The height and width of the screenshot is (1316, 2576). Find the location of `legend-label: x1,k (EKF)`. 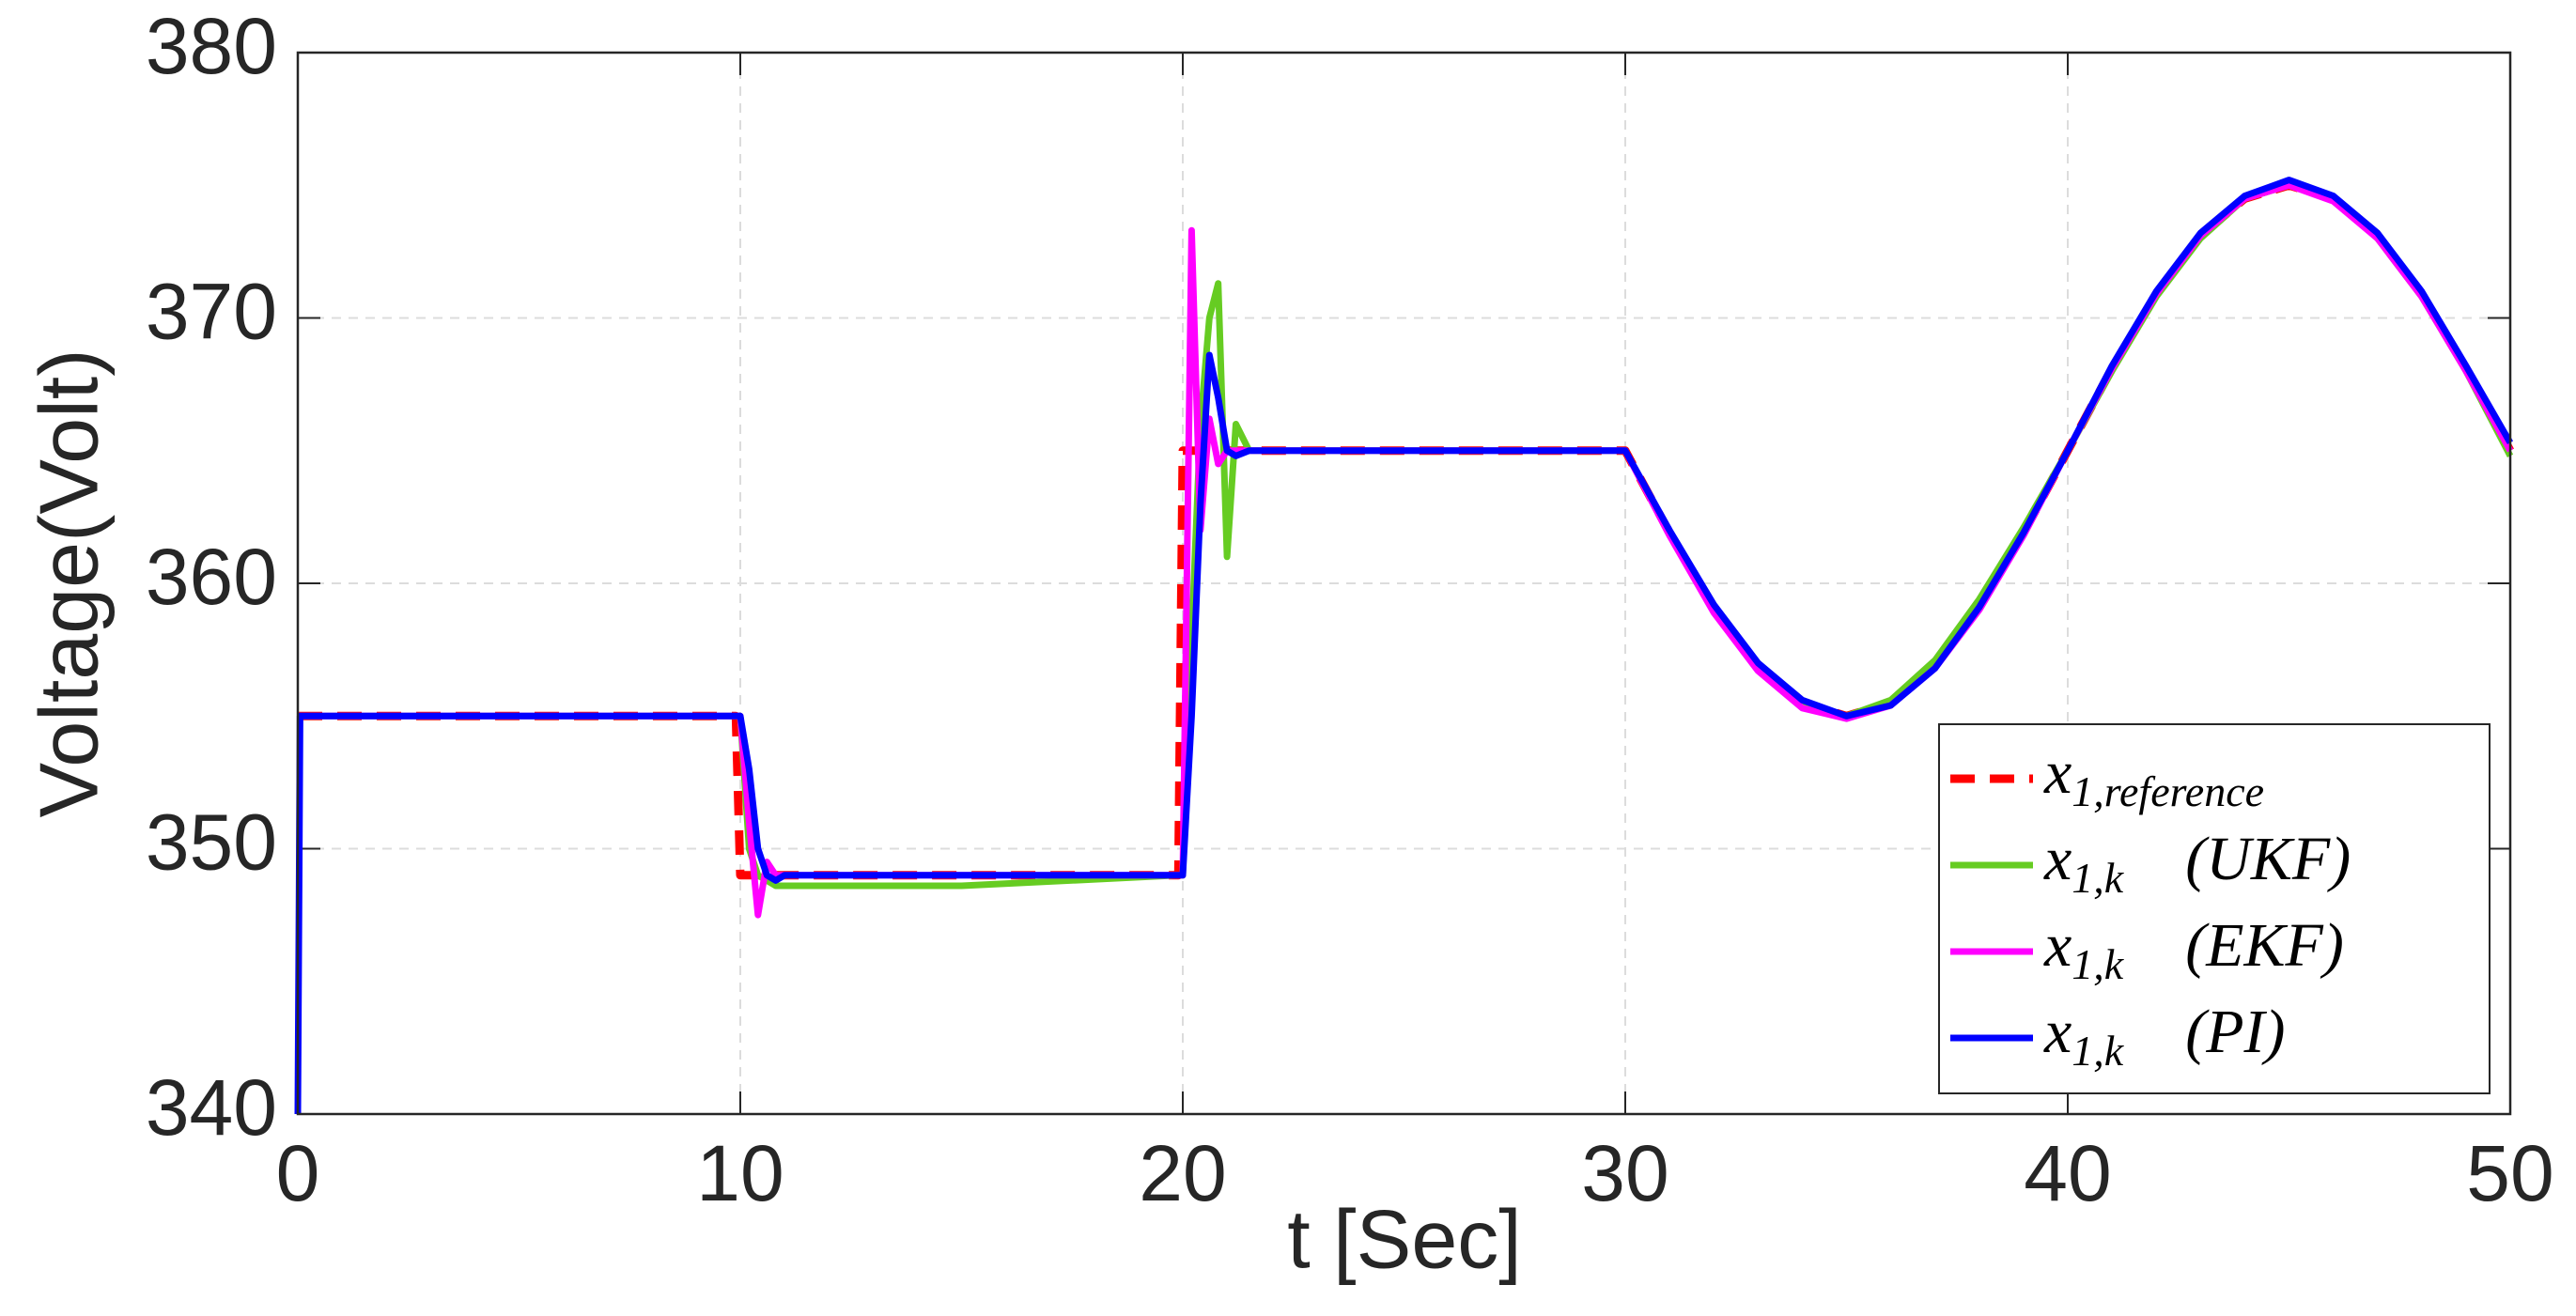

legend-label: x1,k (EKF) is located at coordinates (2193, 949).